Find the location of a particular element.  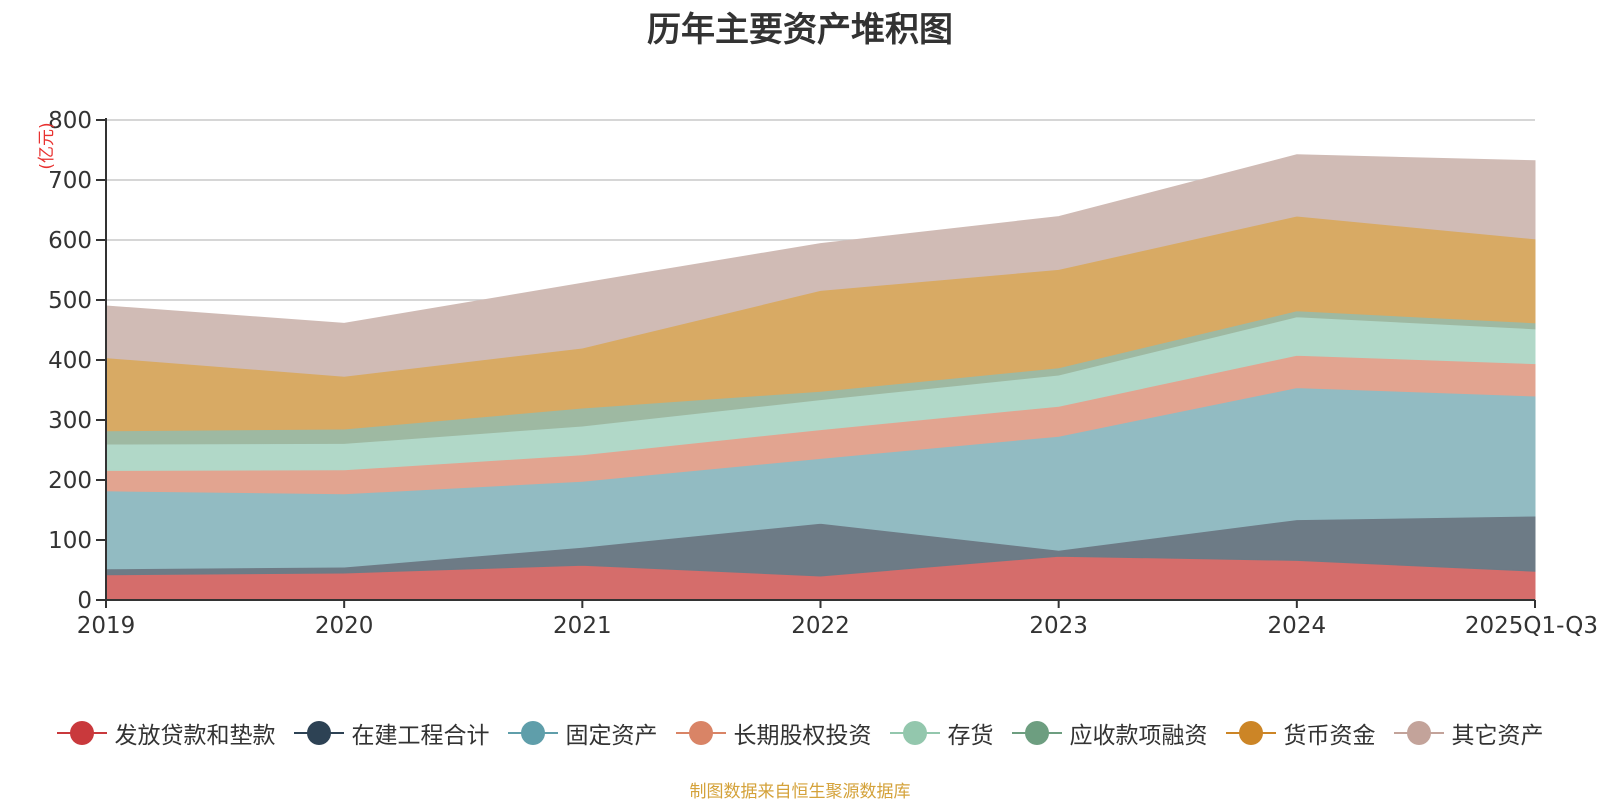

y-tick-label-200: 200 is located at coordinates (70, 481).